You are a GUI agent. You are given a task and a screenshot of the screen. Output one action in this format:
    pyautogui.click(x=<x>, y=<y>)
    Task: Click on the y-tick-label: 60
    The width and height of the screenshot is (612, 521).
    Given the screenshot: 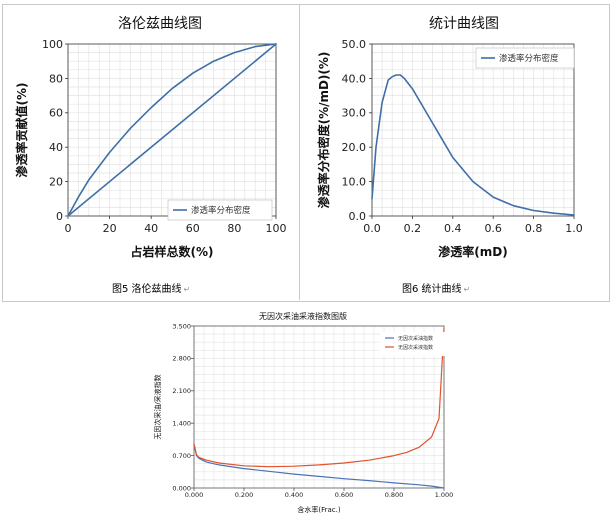 What is the action you would take?
    pyautogui.click(x=56, y=113)
    